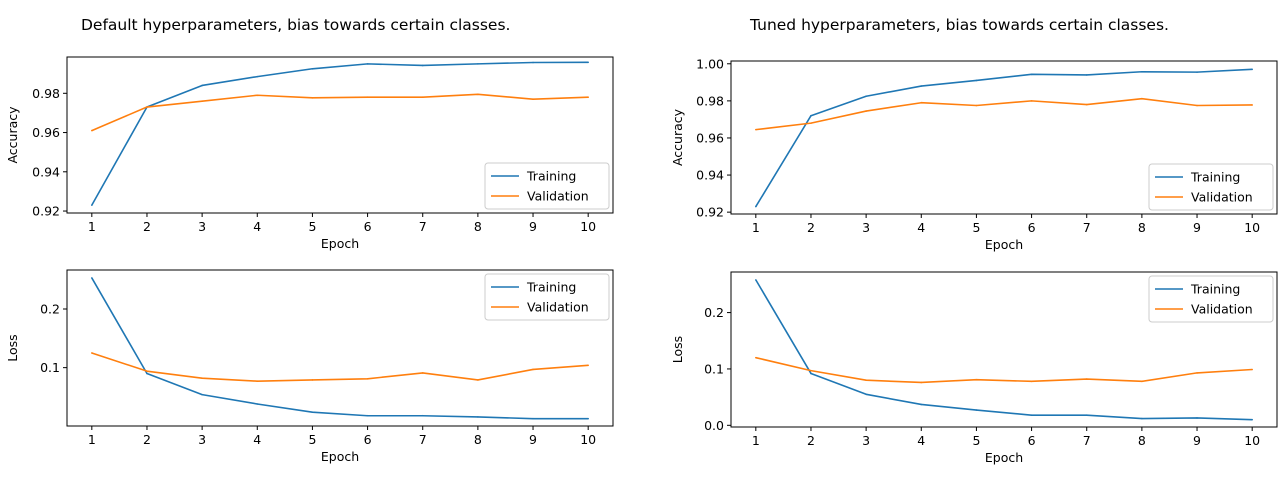 This screenshot has height=481, width=1286. What do you see at coordinates (368, 226) in the screenshot?
I see `x-tick-label: 6` at bounding box center [368, 226].